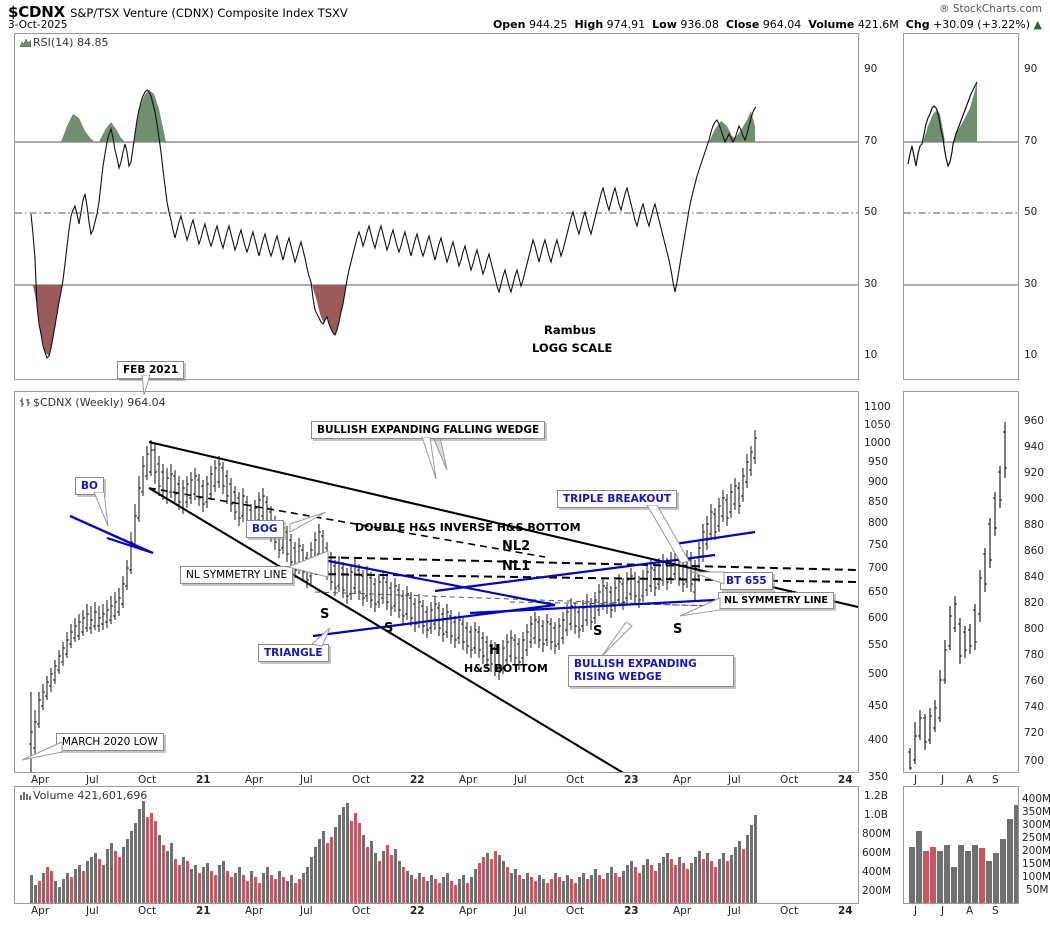 The image size is (1050, 930). What do you see at coordinates (110, 742) in the screenshot?
I see `annotation-march-2020-low: MARCH 2020 LOW` at bounding box center [110, 742].